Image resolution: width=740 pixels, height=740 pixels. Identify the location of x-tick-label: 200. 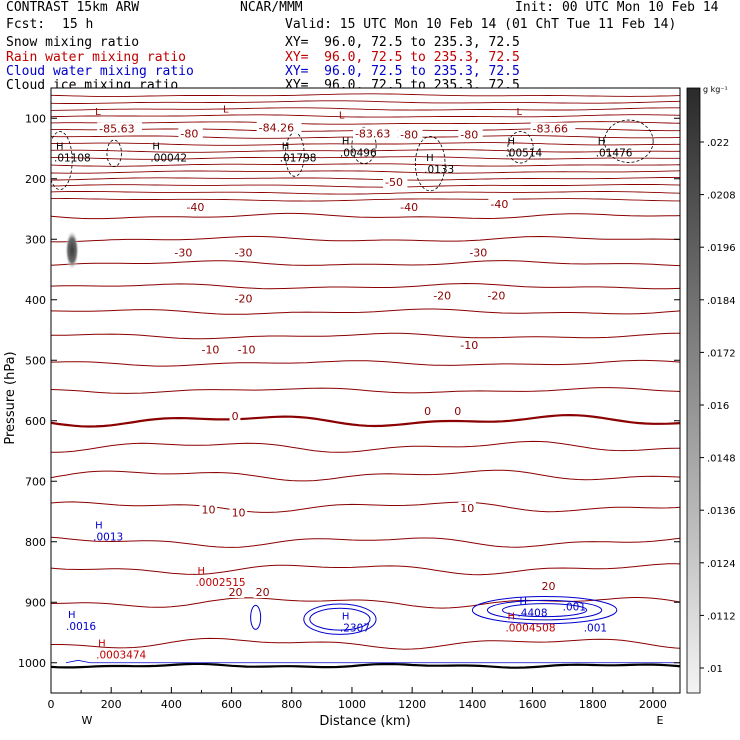
(111, 704).